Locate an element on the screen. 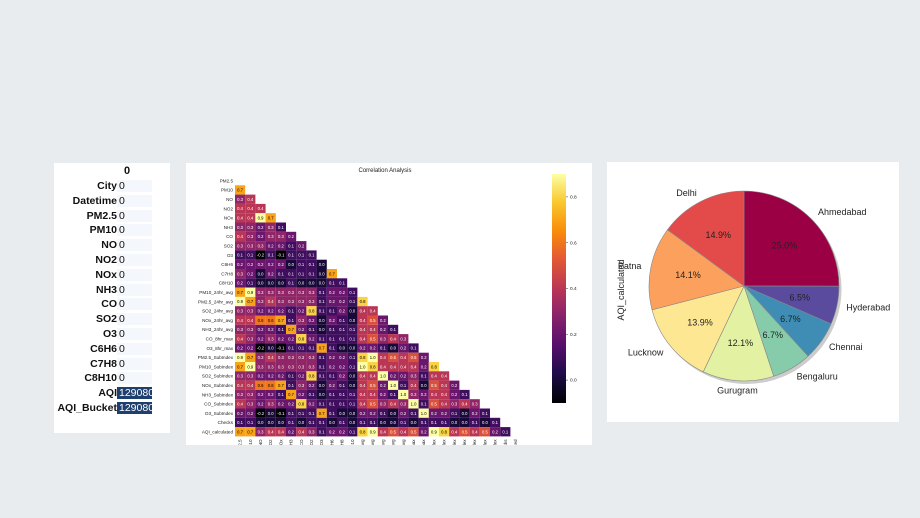  row-value: 129080 is located at coordinates (136, 393).